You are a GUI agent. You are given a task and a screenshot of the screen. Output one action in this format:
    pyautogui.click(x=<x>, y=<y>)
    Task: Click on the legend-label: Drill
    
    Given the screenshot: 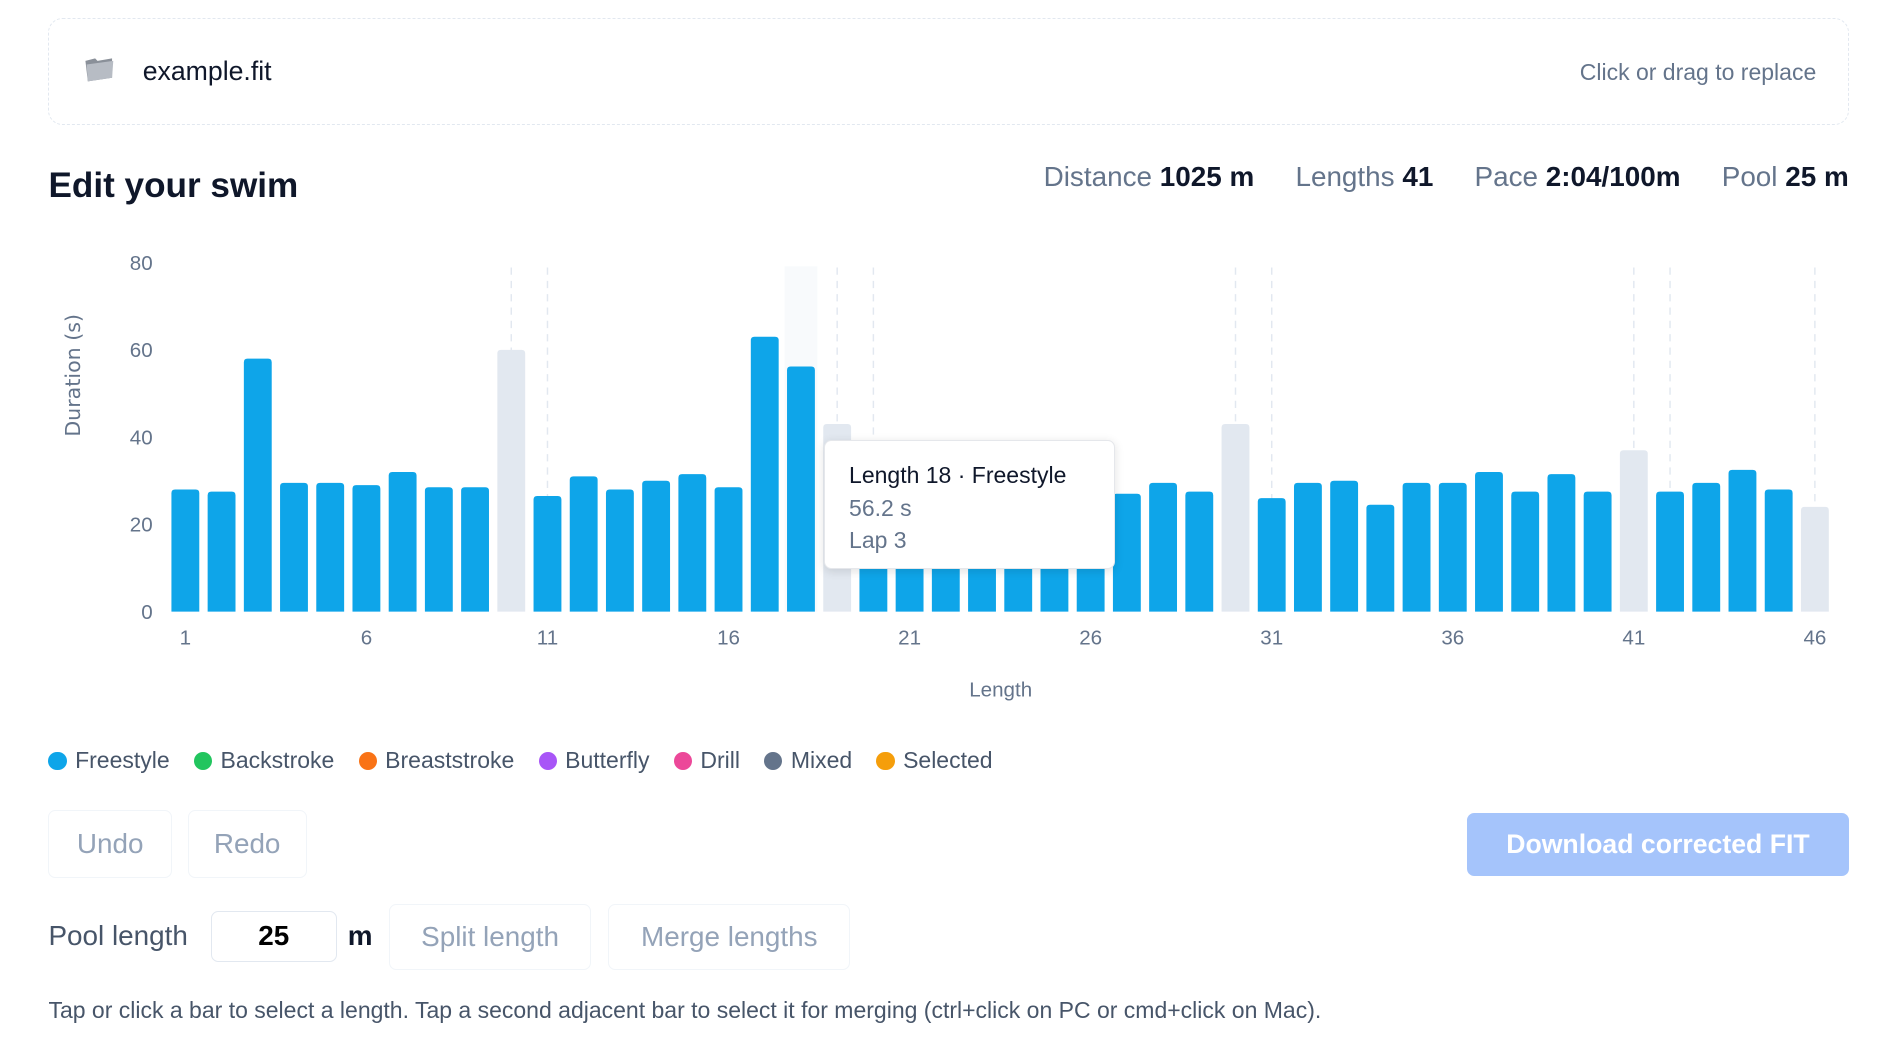 What is the action you would take?
    pyautogui.click(x=720, y=760)
    